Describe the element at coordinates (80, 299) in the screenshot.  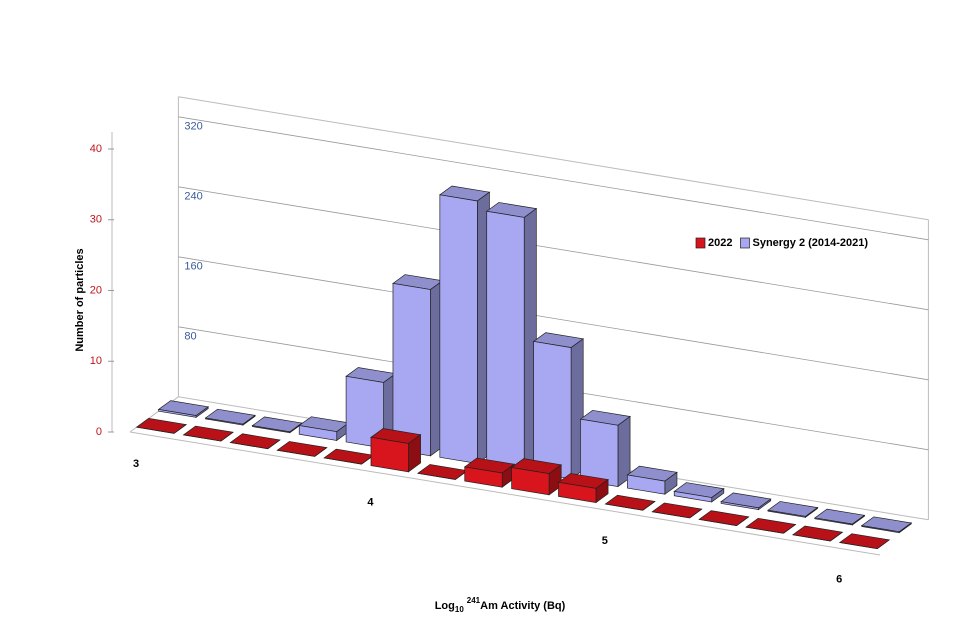
I see `y-axis-label: Number of particles` at that location.